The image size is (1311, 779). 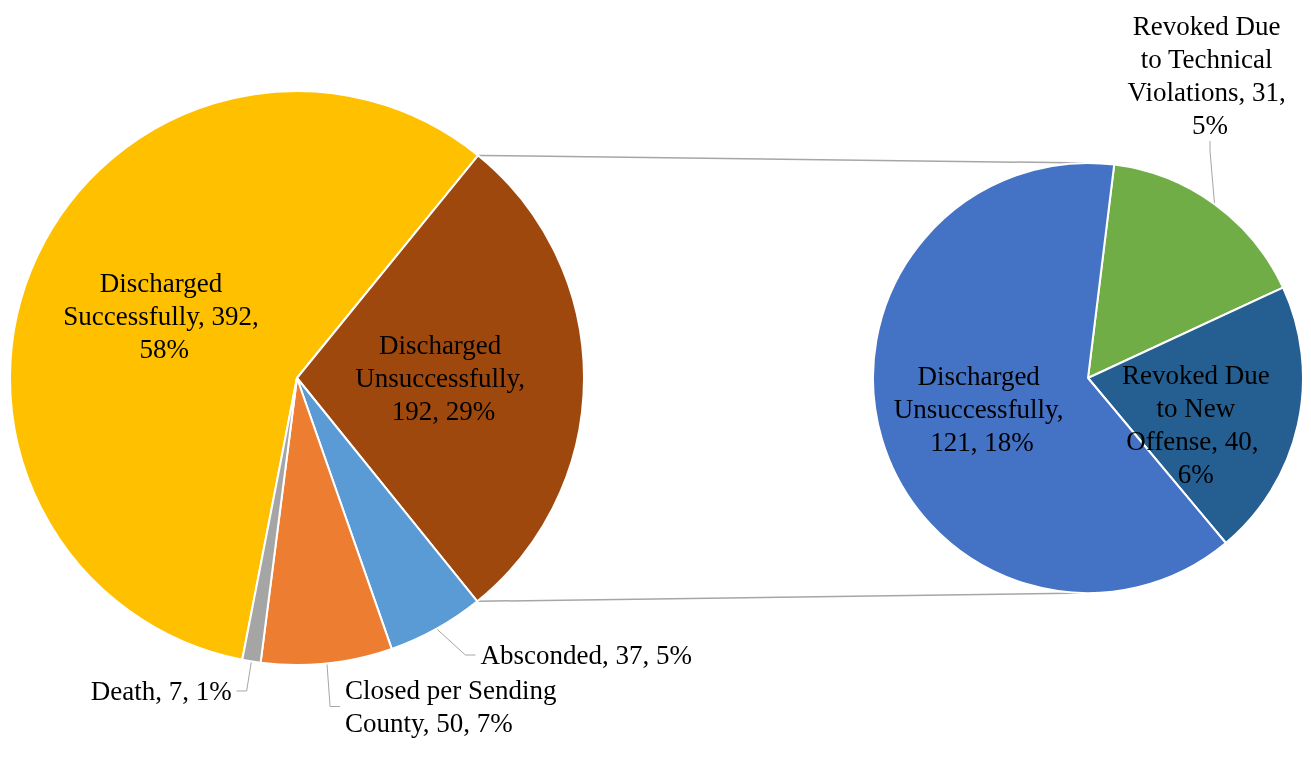 I want to click on slice-label: Discharged Successfully, 392, 58%, so click(x=164, y=315).